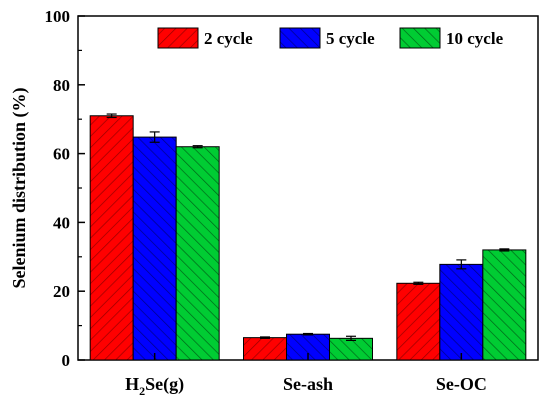  What do you see at coordinates (58, 16) in the screenshot?
I see `y-tick-label: 100` at bounding box center [58, 16].